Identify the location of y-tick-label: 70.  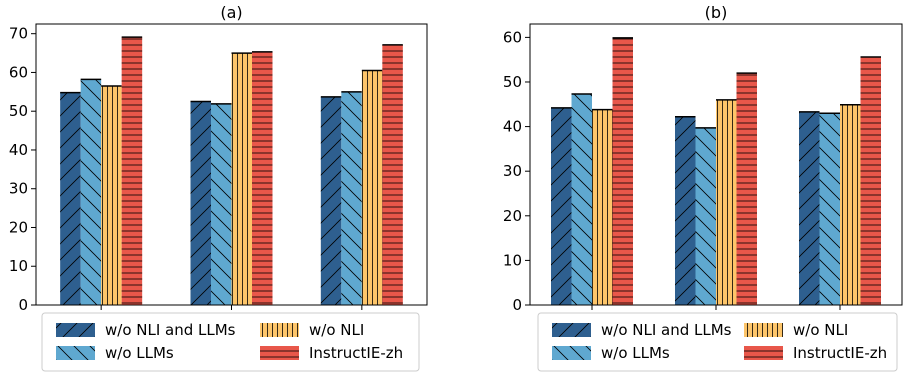
(18, 34).